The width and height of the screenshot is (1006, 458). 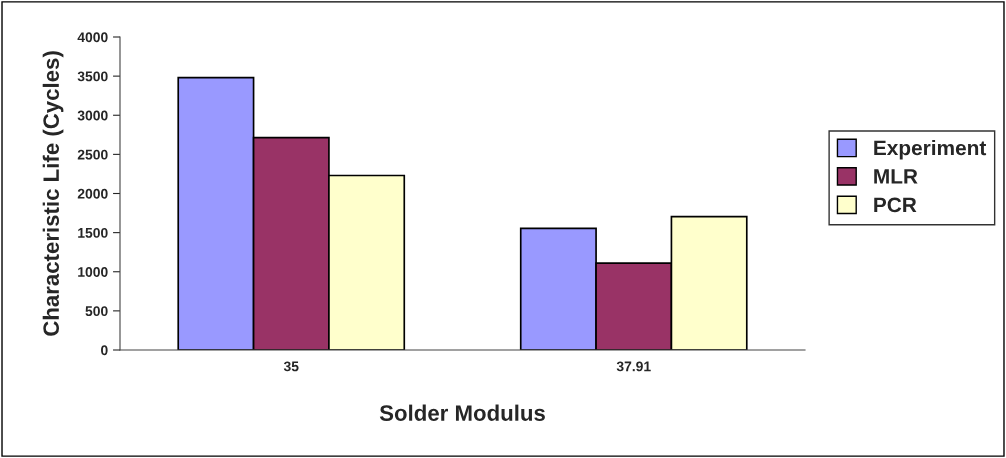 I want to click on y-tick-label: 0, so click(x=104, y=350).